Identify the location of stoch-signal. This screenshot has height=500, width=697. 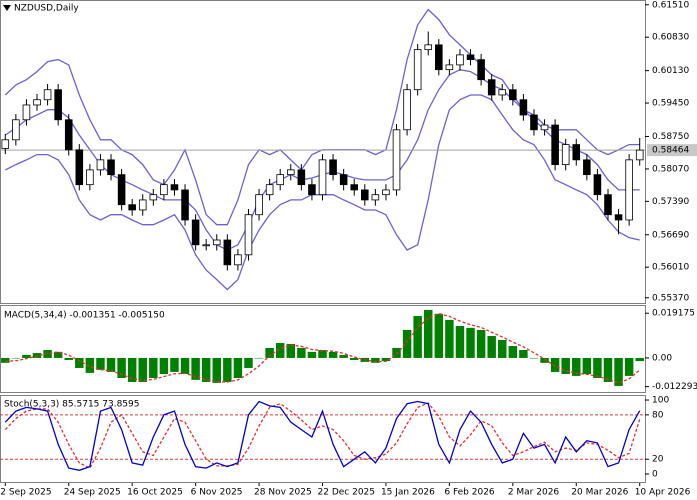
(322, 435).